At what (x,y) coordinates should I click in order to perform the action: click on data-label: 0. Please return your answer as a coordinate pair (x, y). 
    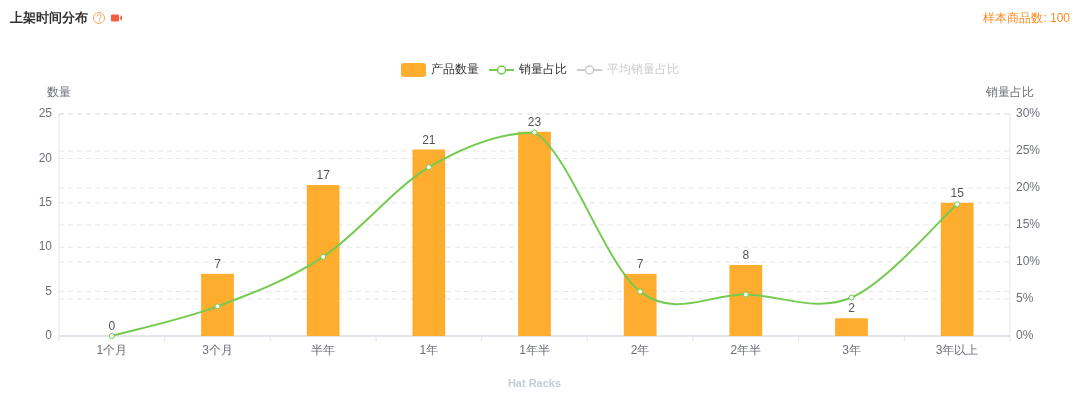
    Looking at the image, I should click on (112, 326).